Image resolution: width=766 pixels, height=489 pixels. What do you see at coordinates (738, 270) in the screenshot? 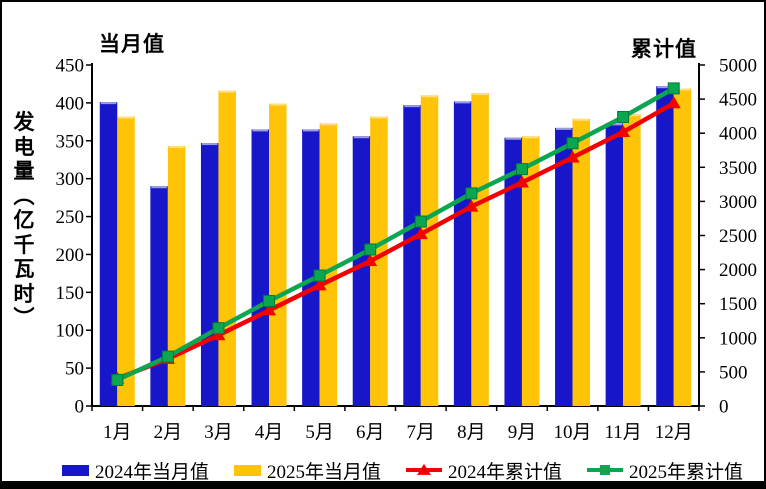
I see `right-axis-tick-label: 2000` at bounding box center [738, 270].